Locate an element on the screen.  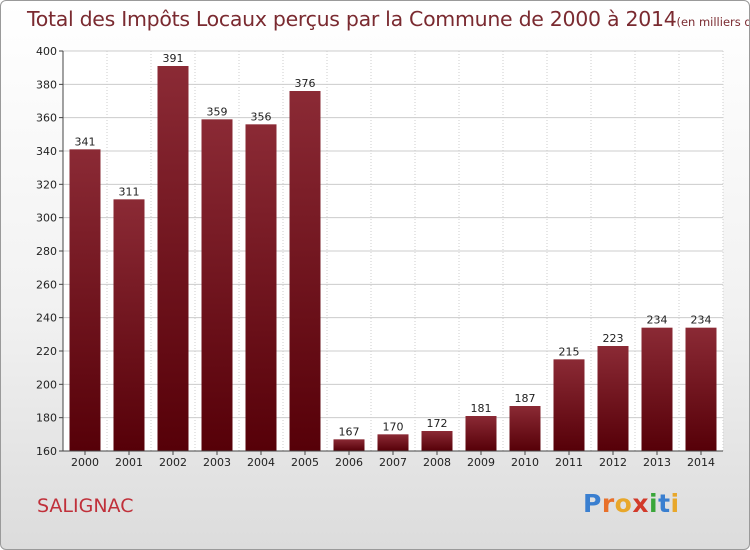
logo-letter: r is located at coordinates (608, 503).